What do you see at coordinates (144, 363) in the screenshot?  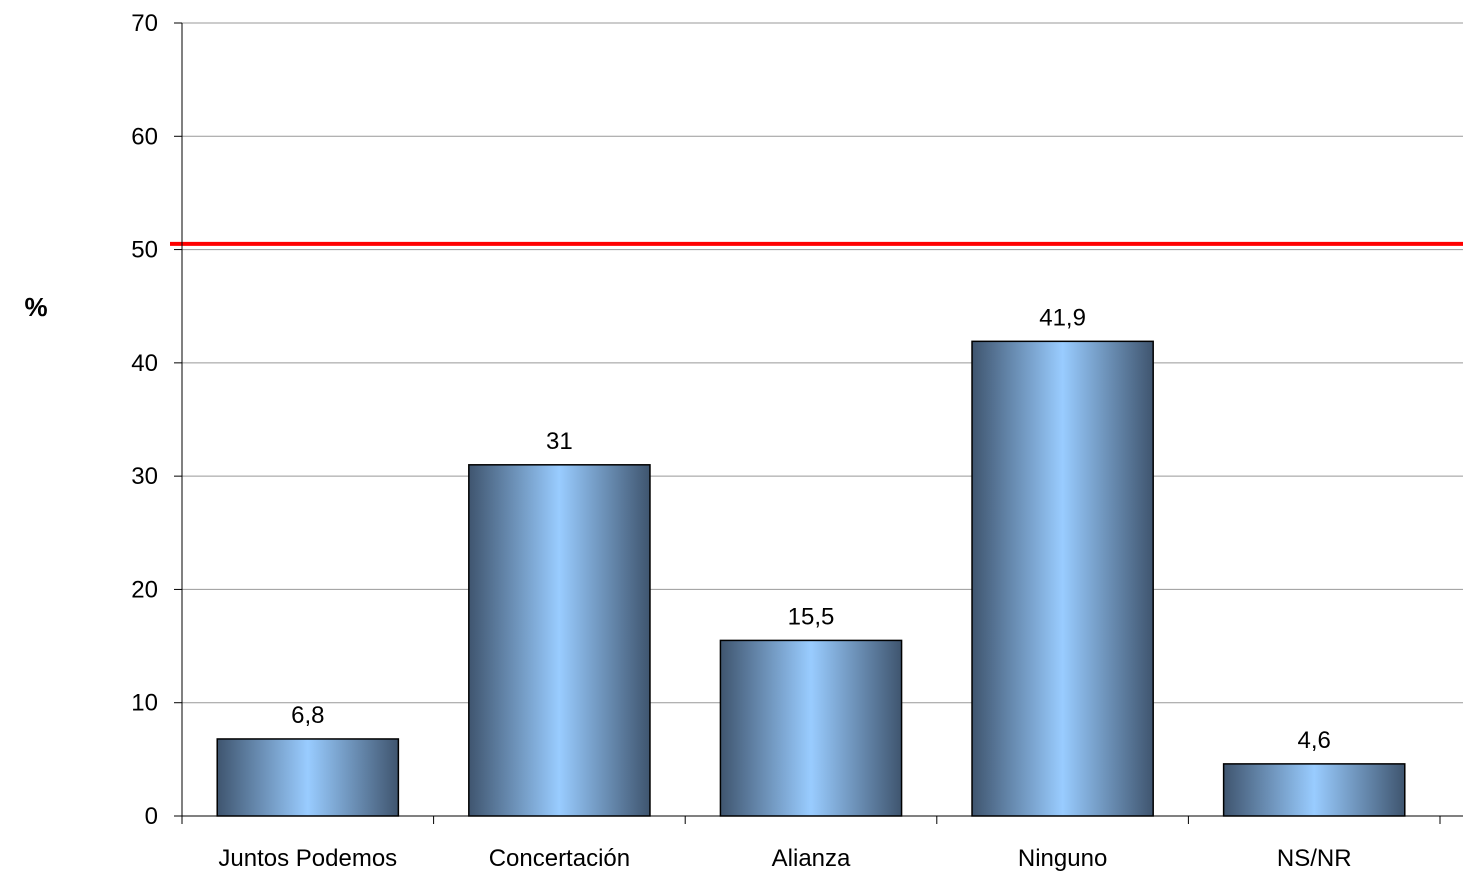 I see `y-tick-label: 40` at bounding box center [144, 363].